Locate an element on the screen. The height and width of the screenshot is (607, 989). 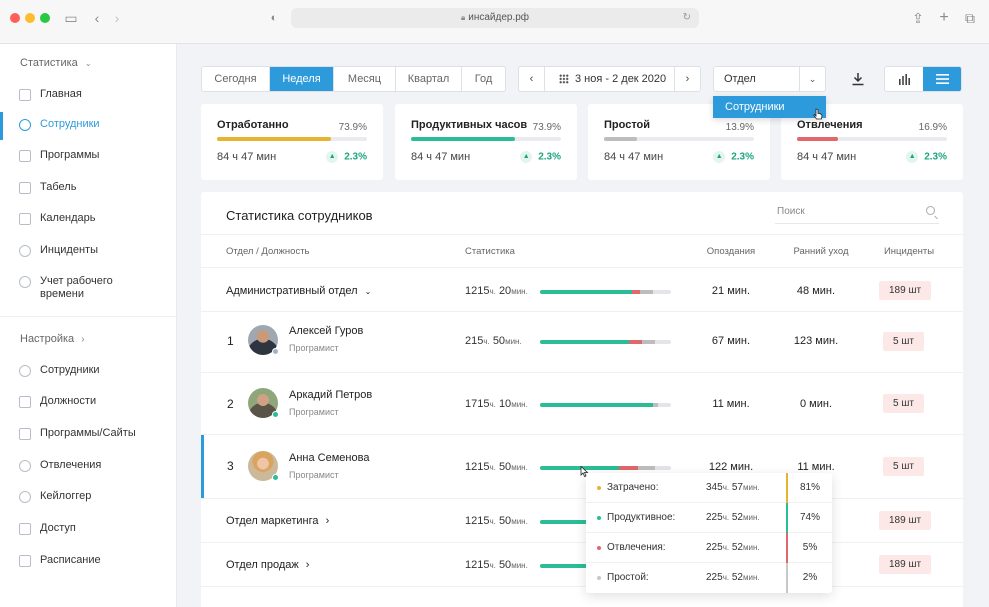
employee-name: Анна Семенова is located at coordinates (329, 458).